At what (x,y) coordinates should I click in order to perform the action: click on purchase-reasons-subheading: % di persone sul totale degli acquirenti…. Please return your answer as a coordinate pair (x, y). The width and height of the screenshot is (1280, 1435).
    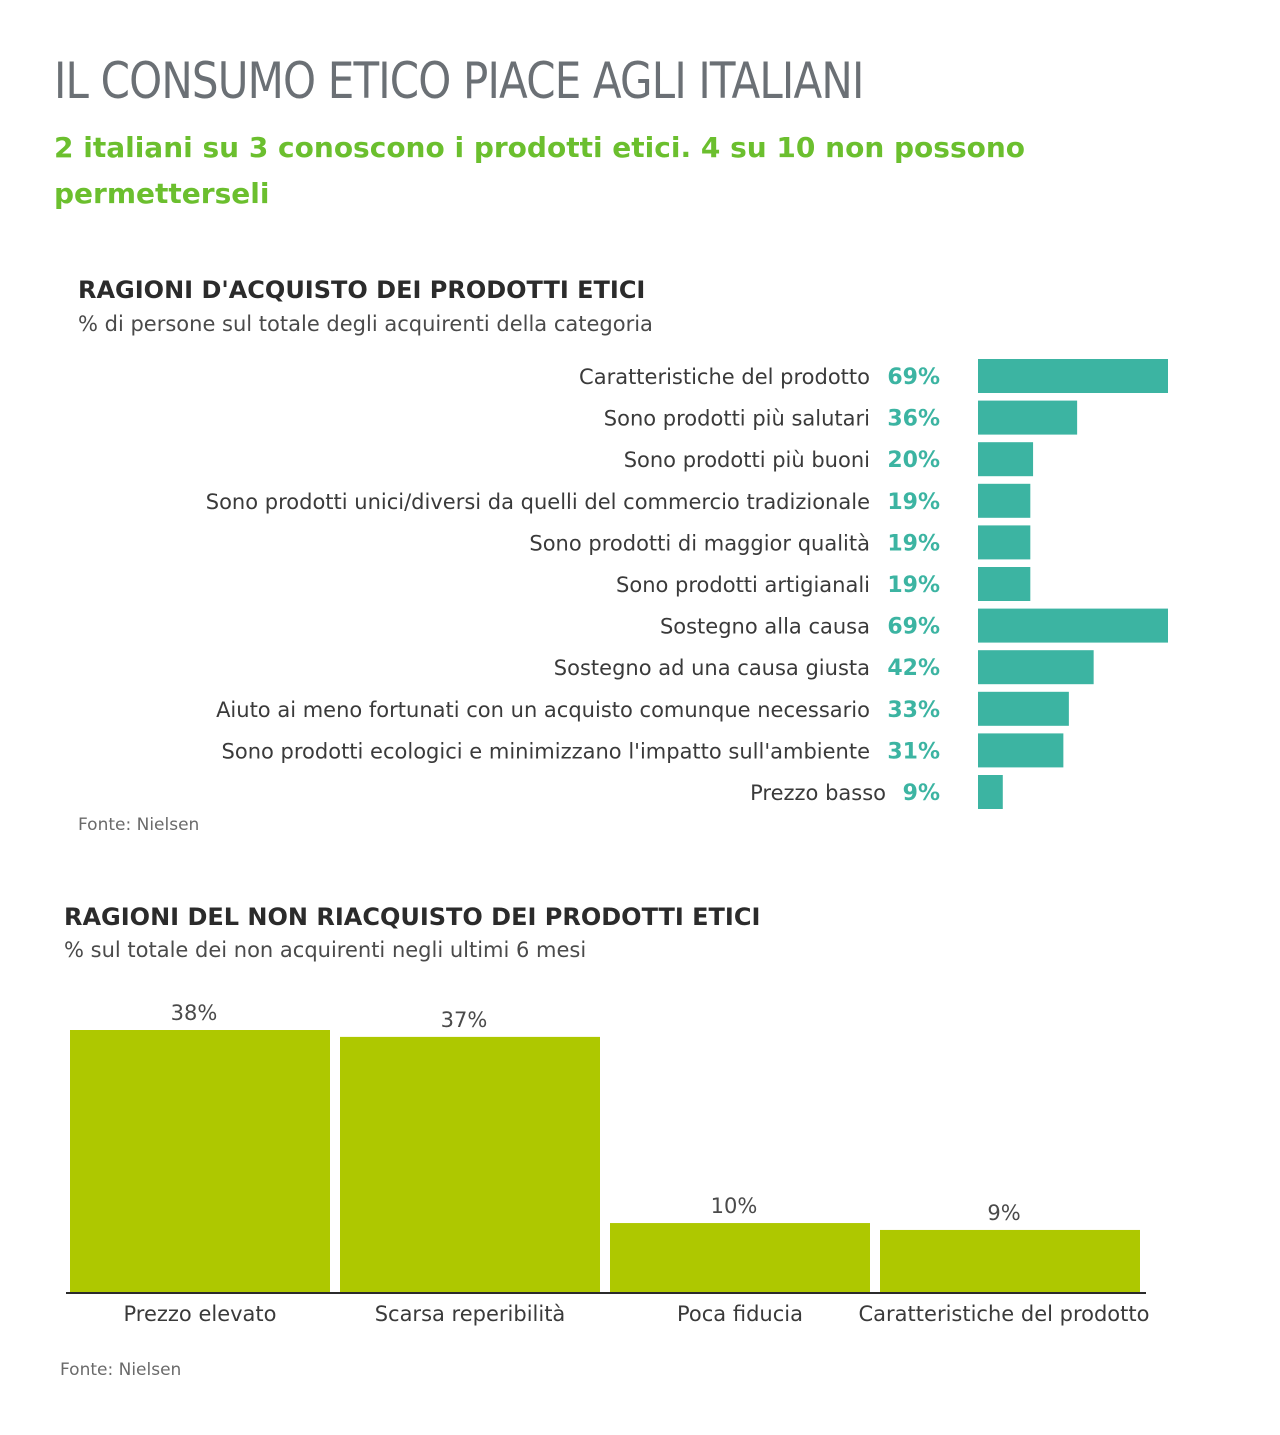
    Looking at the image, I should click on (365, 324).